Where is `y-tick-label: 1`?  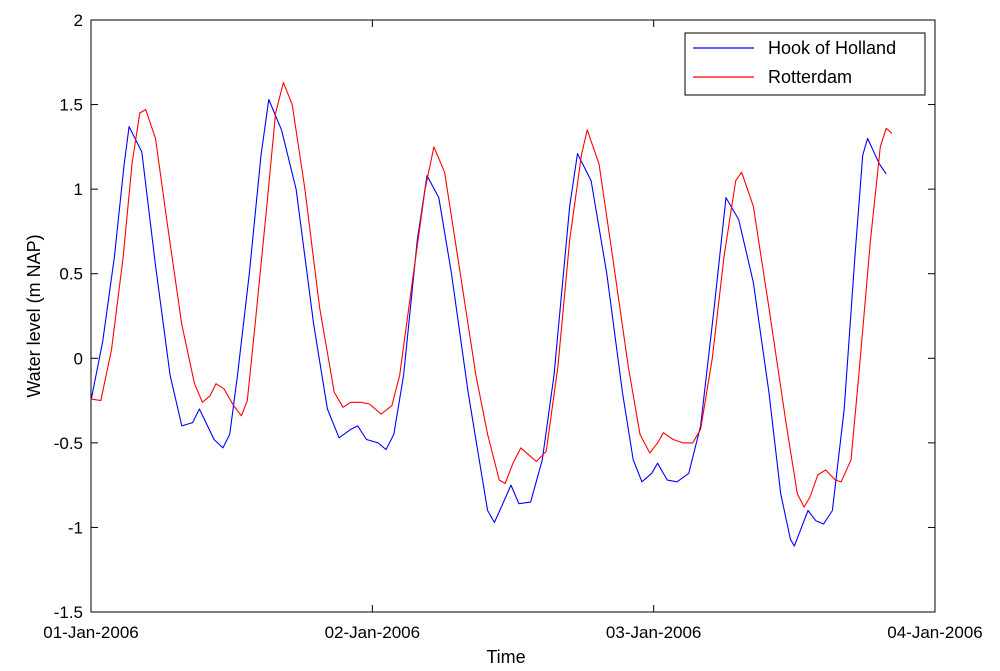 y-tick-label: 1 is located at coordinates (78, 189).